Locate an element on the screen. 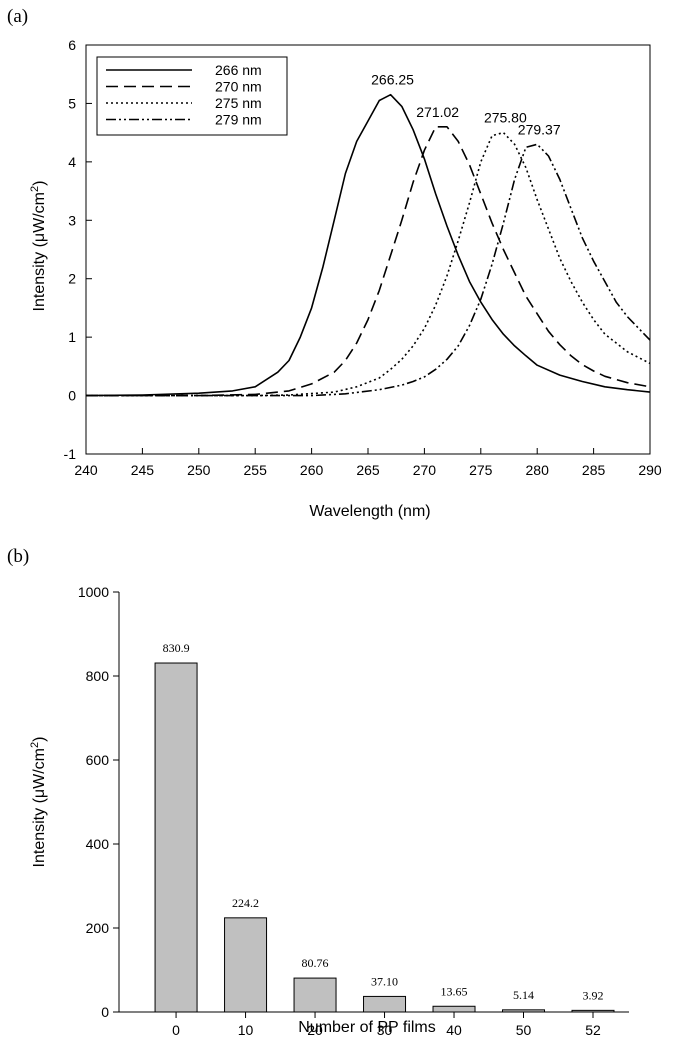 This screenshot has height=1045, width=681. legend-label: 266 nm is located at coordinates (238, 70).